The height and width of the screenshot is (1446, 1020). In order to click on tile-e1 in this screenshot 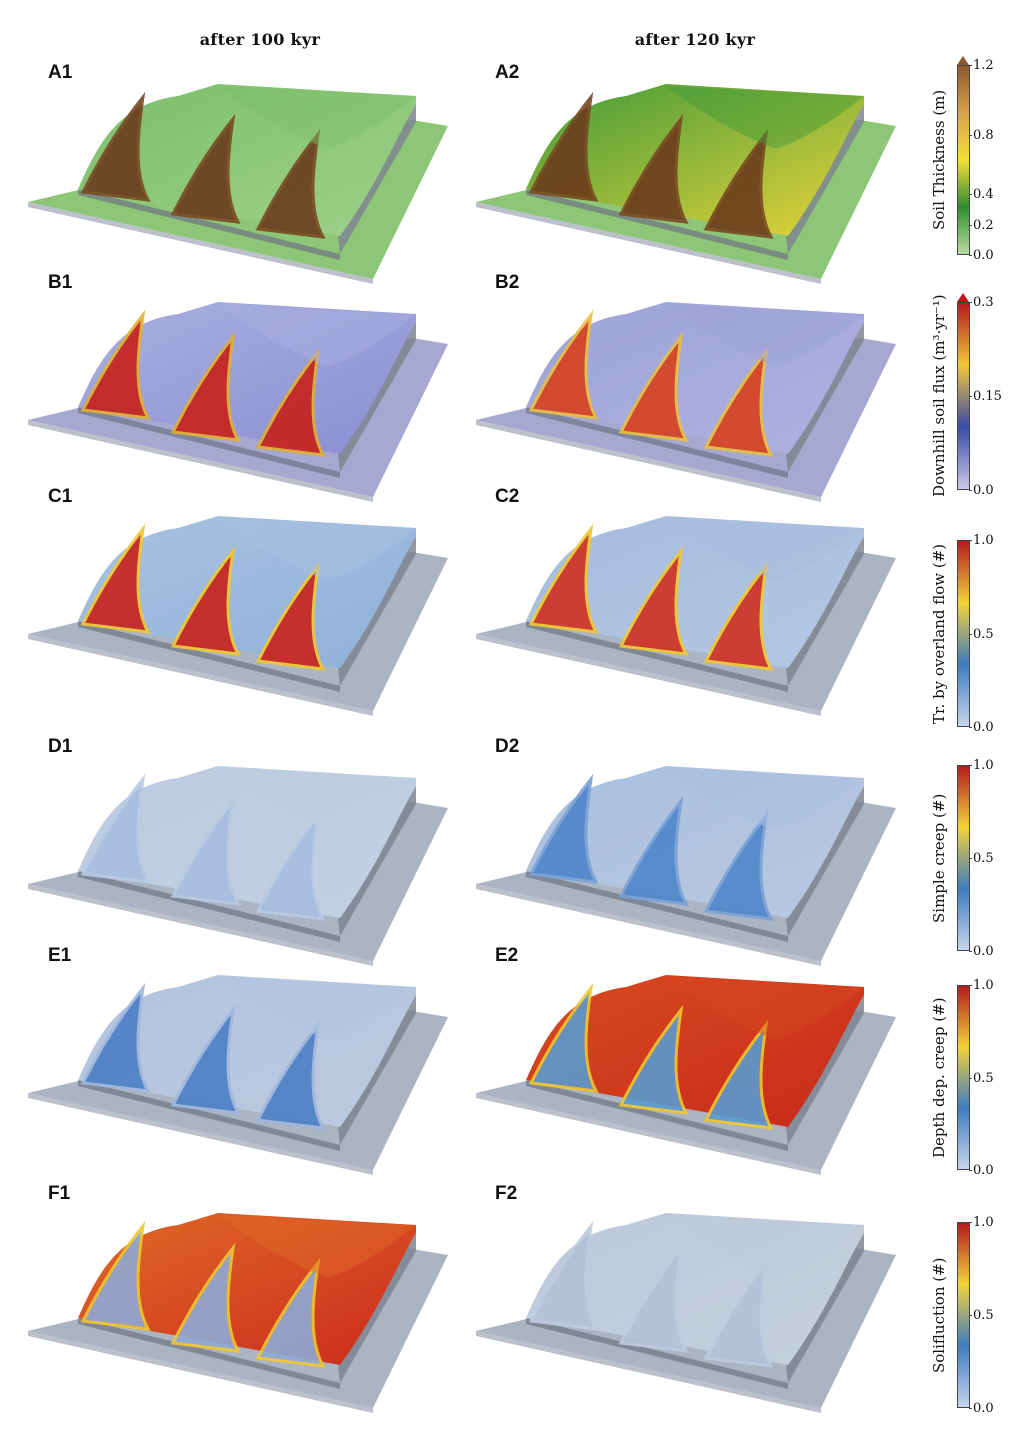, I will do `click(238, 1075)`.